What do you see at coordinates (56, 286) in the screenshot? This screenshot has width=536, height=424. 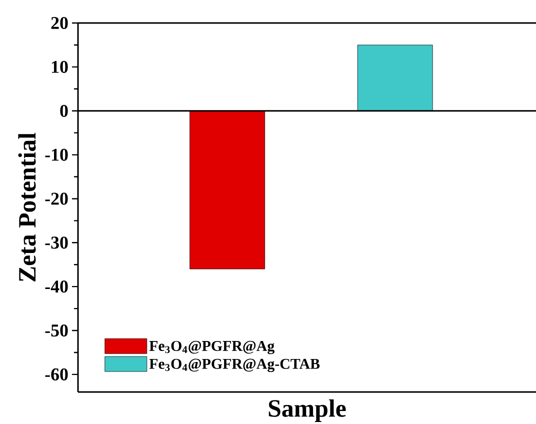 I see `y-tick-label: -40` at bounding box center [56, 286].